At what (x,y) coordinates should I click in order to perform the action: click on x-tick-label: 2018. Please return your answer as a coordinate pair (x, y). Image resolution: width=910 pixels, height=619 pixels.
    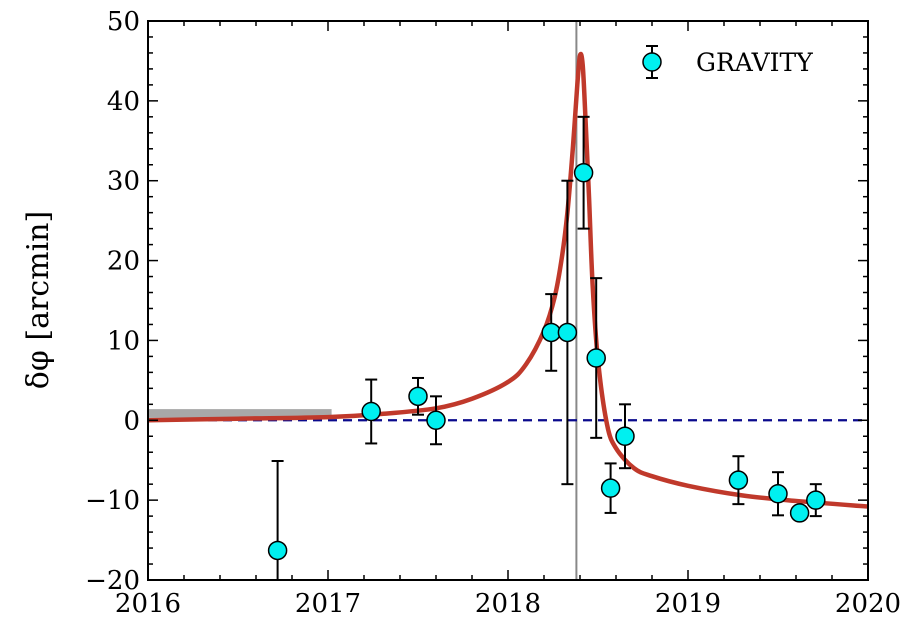
    Looking at the image, I should click on (508, 604).